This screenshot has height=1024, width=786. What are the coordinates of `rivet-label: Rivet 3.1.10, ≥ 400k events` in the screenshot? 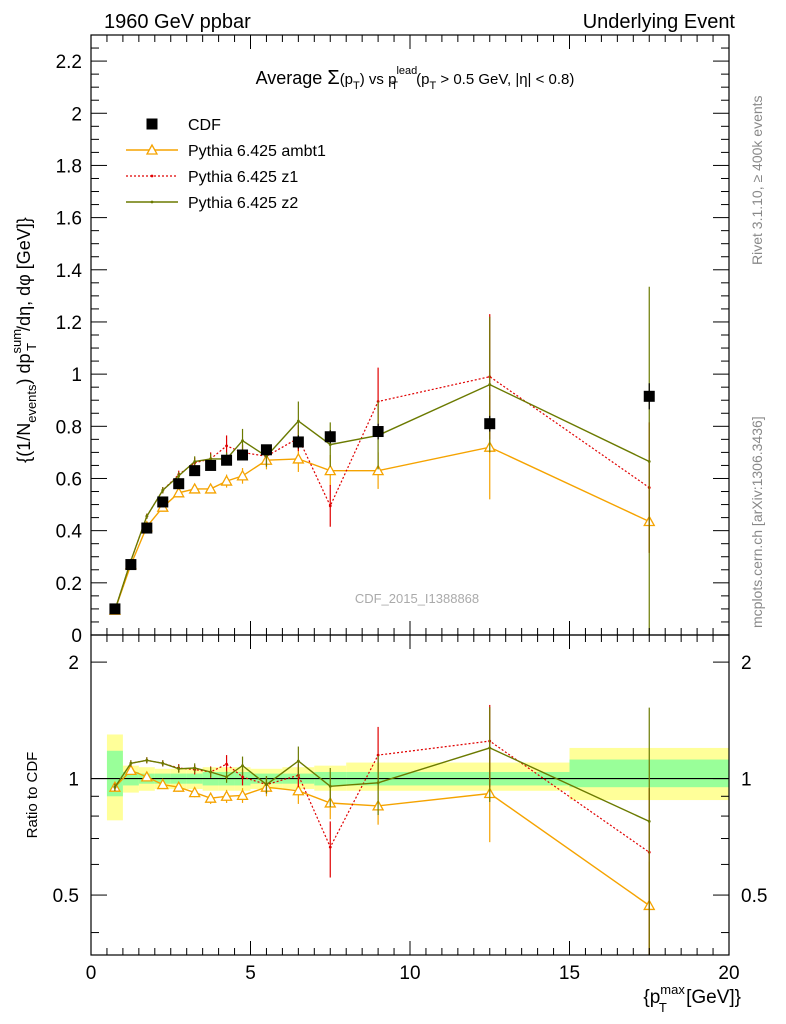 It's located at (757, 180).